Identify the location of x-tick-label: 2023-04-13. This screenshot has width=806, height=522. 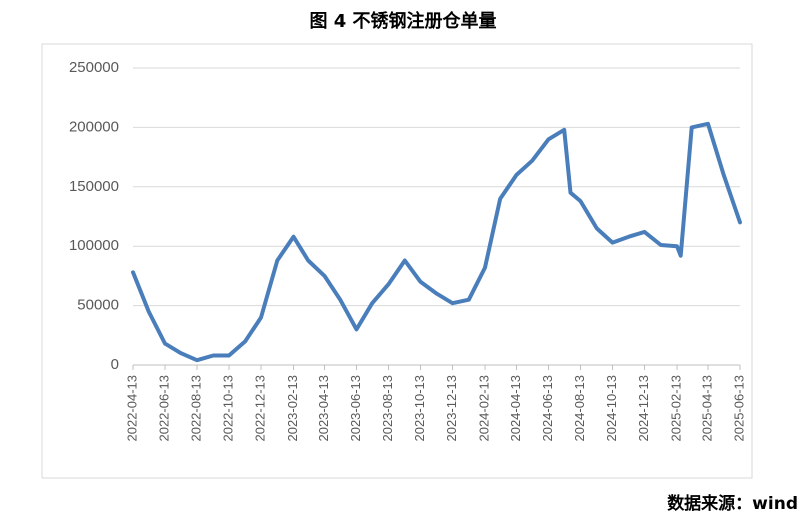
(323, 408).